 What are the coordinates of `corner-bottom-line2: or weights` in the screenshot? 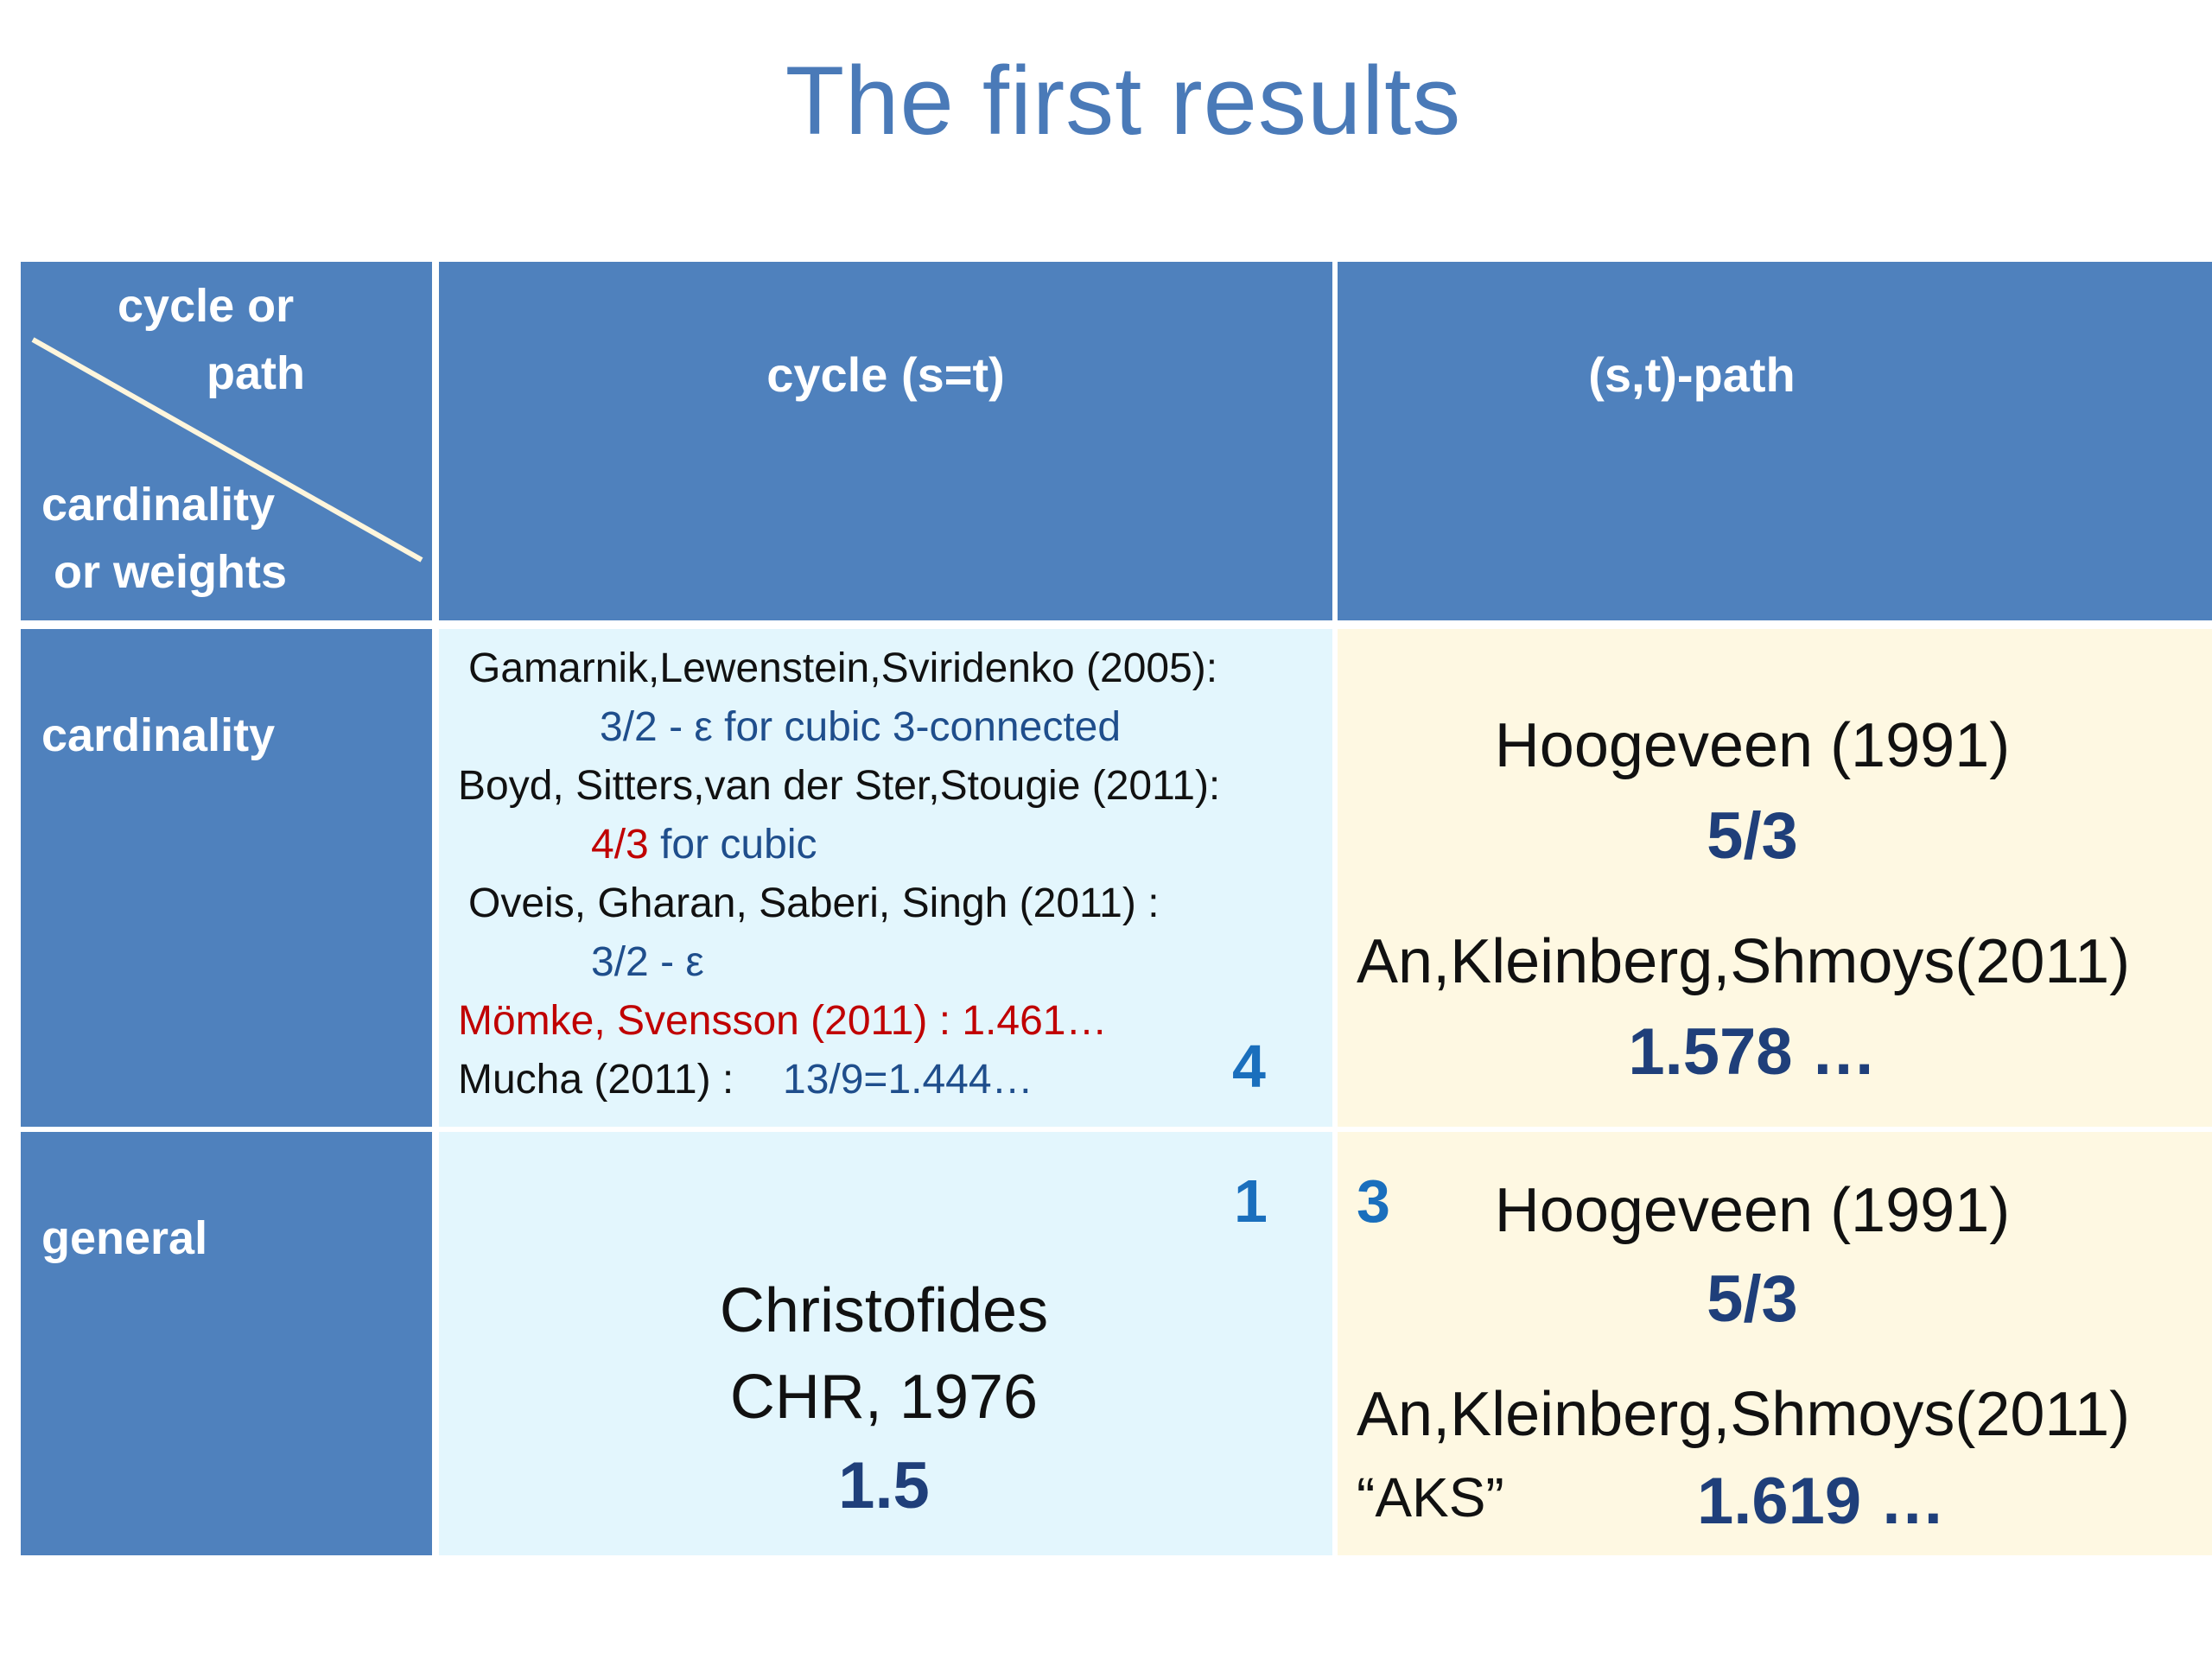 It's located at (171, 572).